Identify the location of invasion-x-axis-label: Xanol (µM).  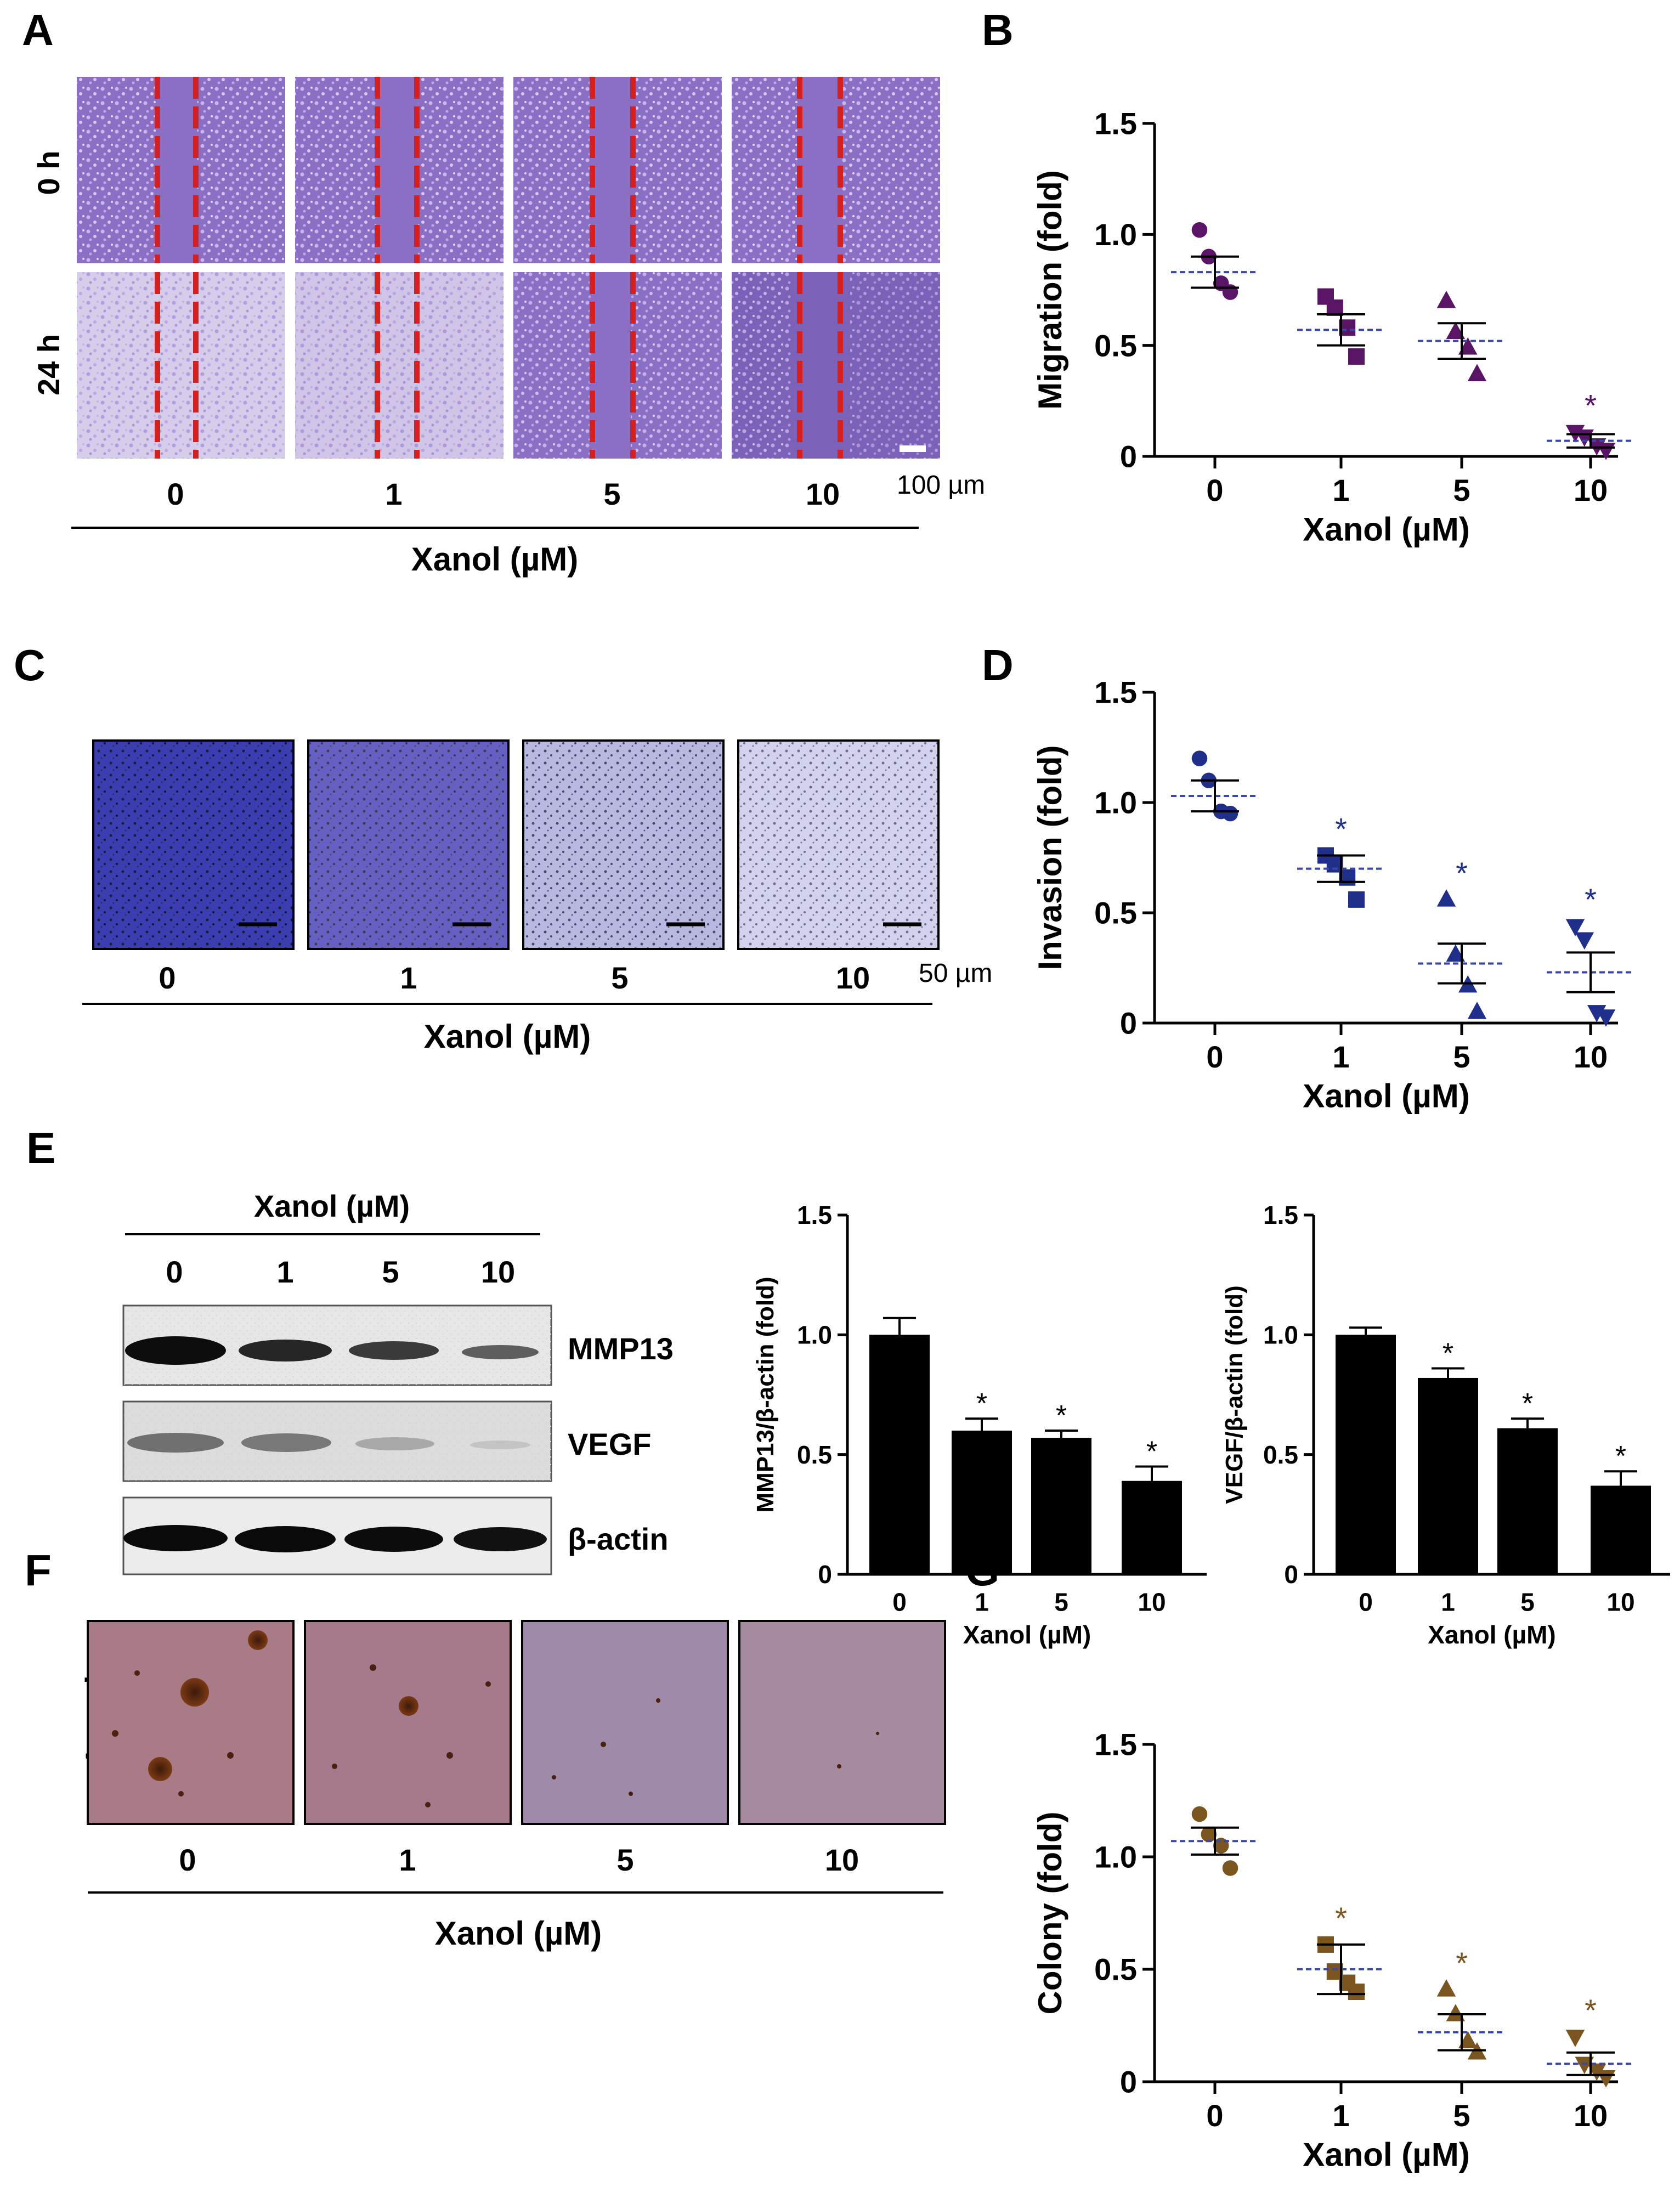
(1386, 1096).